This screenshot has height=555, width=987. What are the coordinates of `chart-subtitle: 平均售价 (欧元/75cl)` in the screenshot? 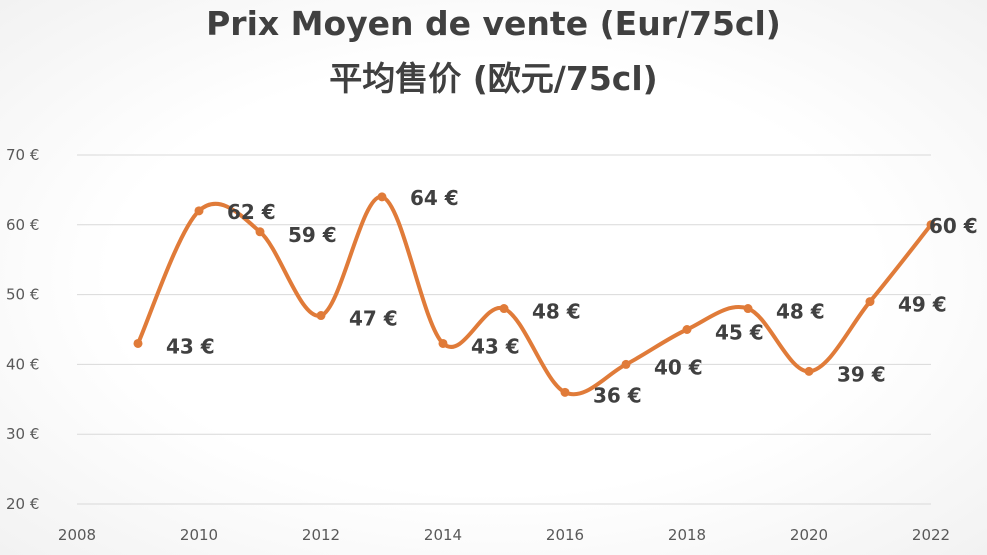 It's located at (493, 78).